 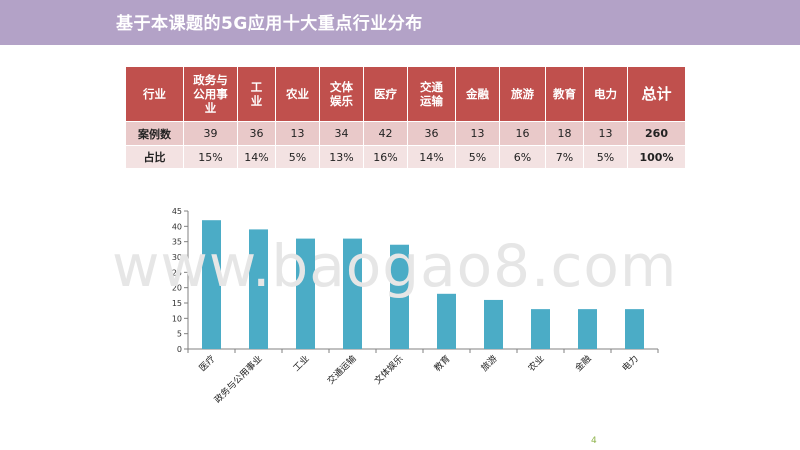 What do you see at coordinates (341, 157) in the screenshot?
I see `table-cell: 13%` at bounding box center [341, 157].